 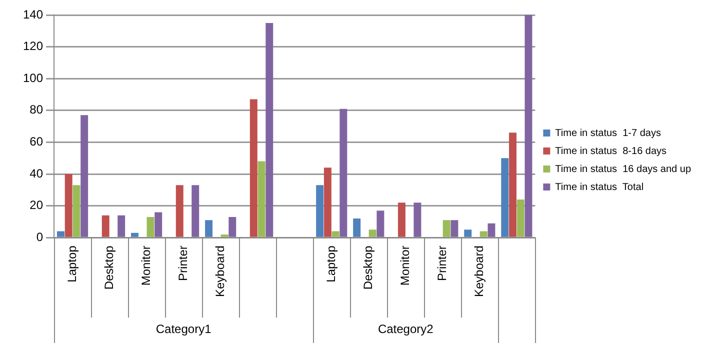 What do you see at coordinates (406, 329) in the screenshot?
I see `text: Category2` at bounding box center [406, 329].